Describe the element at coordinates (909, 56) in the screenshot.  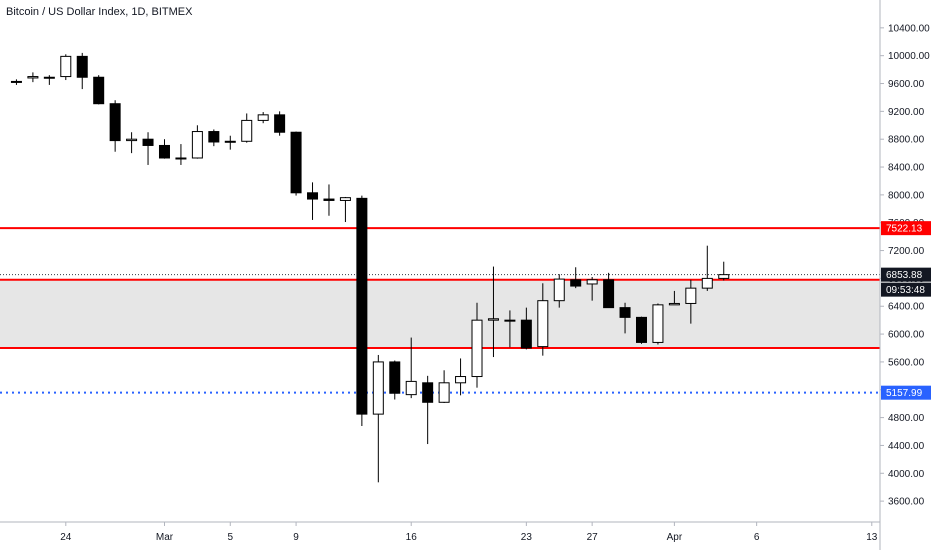
I see `y-tick-label: 10000.00` at that location.